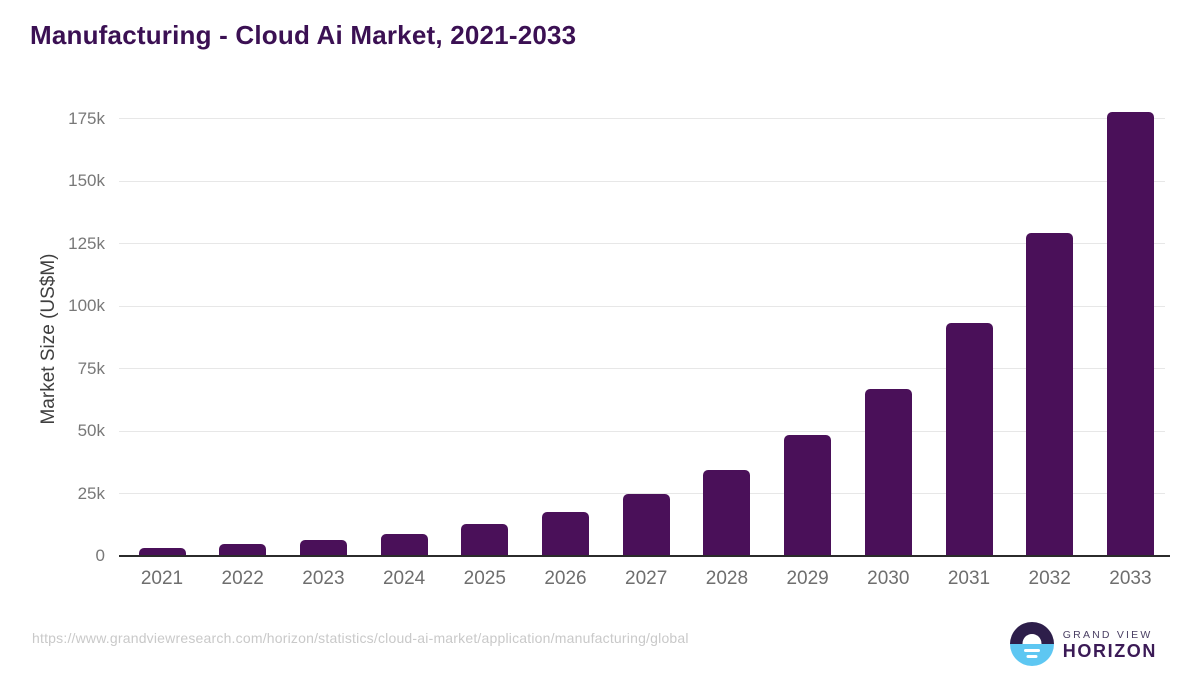 This screenshot has height=675, width=1200. What do you see at coordinates (485, 540) in the screenshot?
I see `bar-2025` at bounding box center [485, 540].